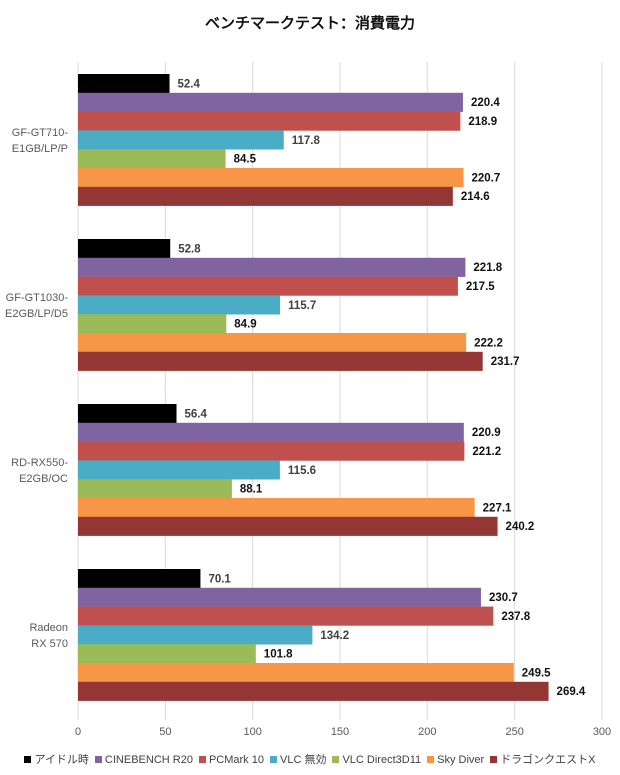 This screenshot has height=775, width=620. Describe the element at coordinates (251, 490) in the screenshot. I see `data-label: 88.1` at that location.